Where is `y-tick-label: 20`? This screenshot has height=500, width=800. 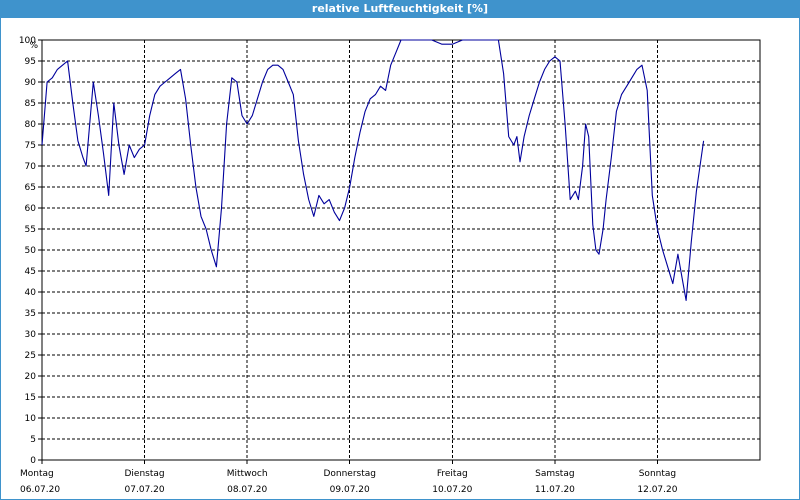 y-tick-label: 20 is located at coordinates (31, 377).